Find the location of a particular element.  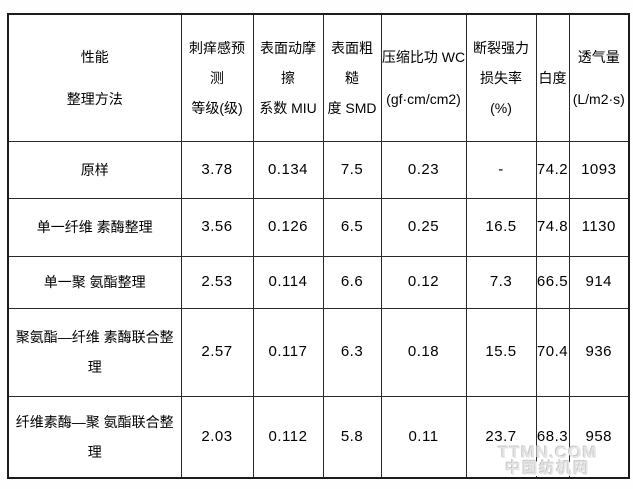

column-header-finishing-method: 性能 整理方法 is located at coordinates (94, 77).